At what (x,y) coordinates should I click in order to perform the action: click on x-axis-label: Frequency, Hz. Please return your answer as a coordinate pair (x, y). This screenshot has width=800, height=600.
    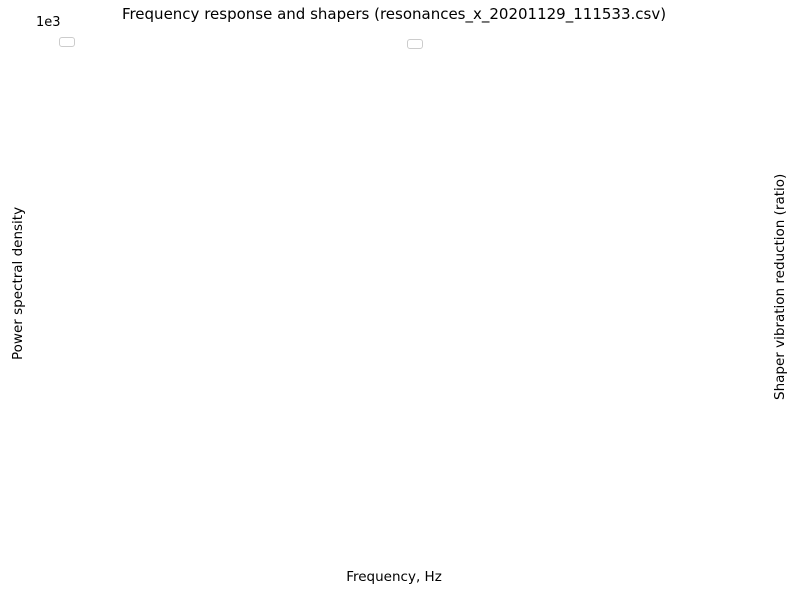
    Looking at the image, I should click on (394, 577).